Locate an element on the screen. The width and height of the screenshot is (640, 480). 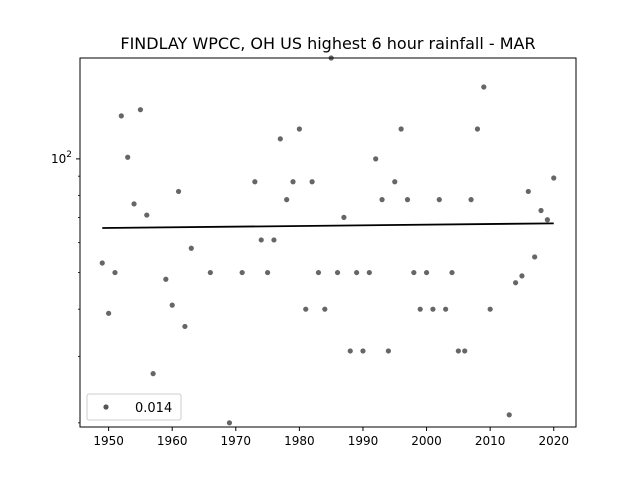
x-tick-label: 1950 is located at coordinates (108, 441).